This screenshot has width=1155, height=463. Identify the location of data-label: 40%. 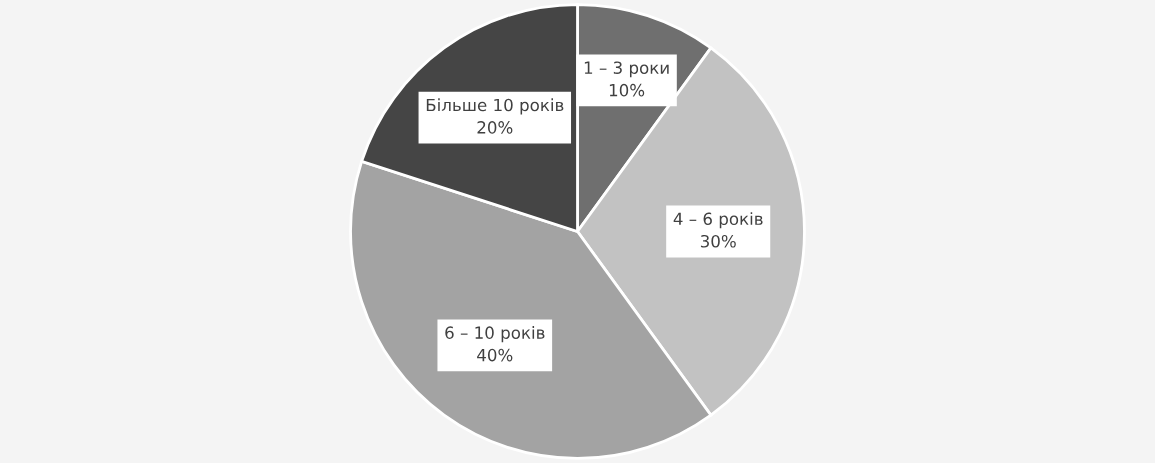
(495, 355).